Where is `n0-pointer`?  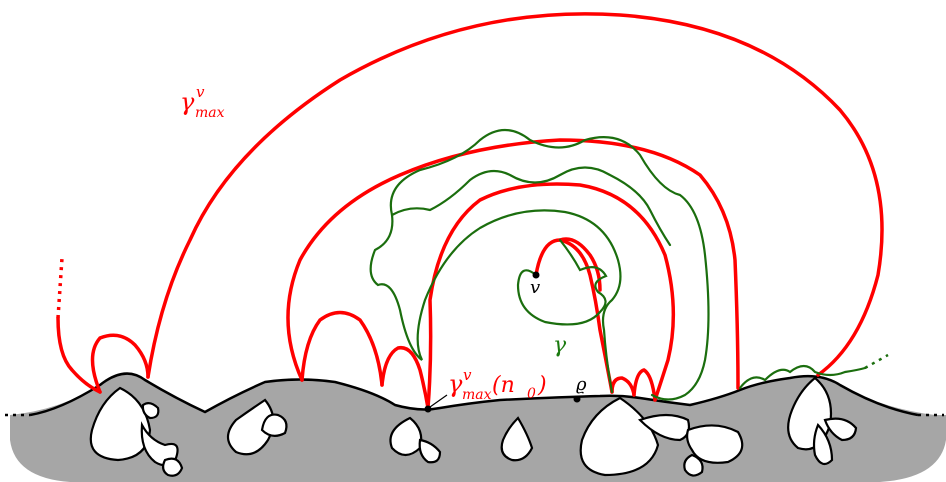
n0-pointer is located at coordinates (438, 401).